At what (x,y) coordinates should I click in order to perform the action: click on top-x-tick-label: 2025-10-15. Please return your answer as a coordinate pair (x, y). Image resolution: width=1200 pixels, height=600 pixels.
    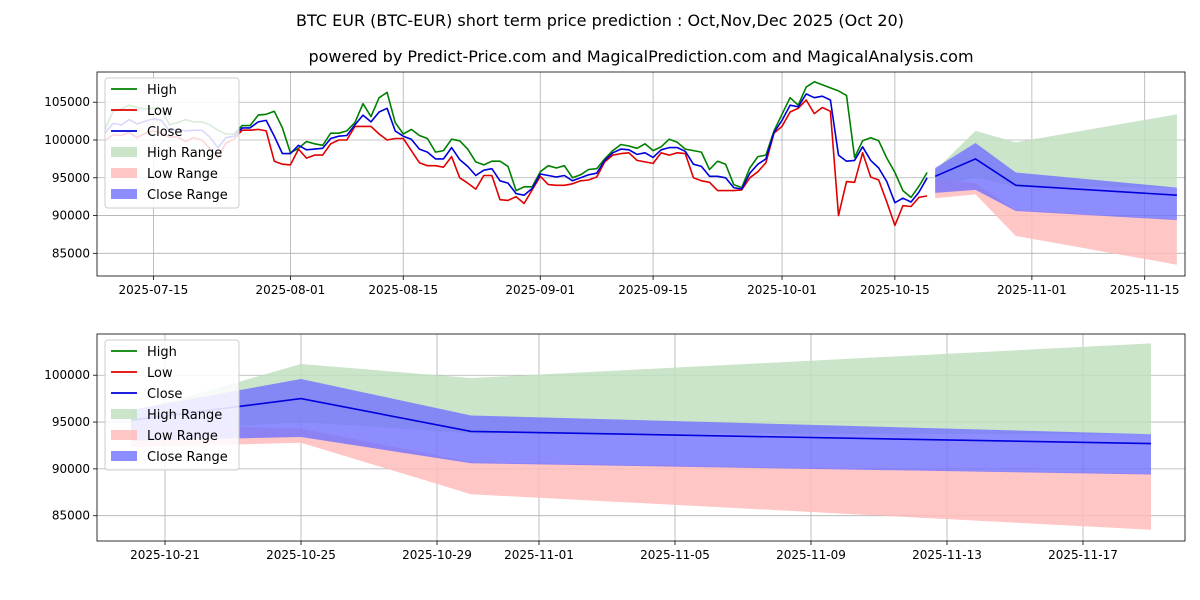
    Looking at the image, I should click on (895, 290).